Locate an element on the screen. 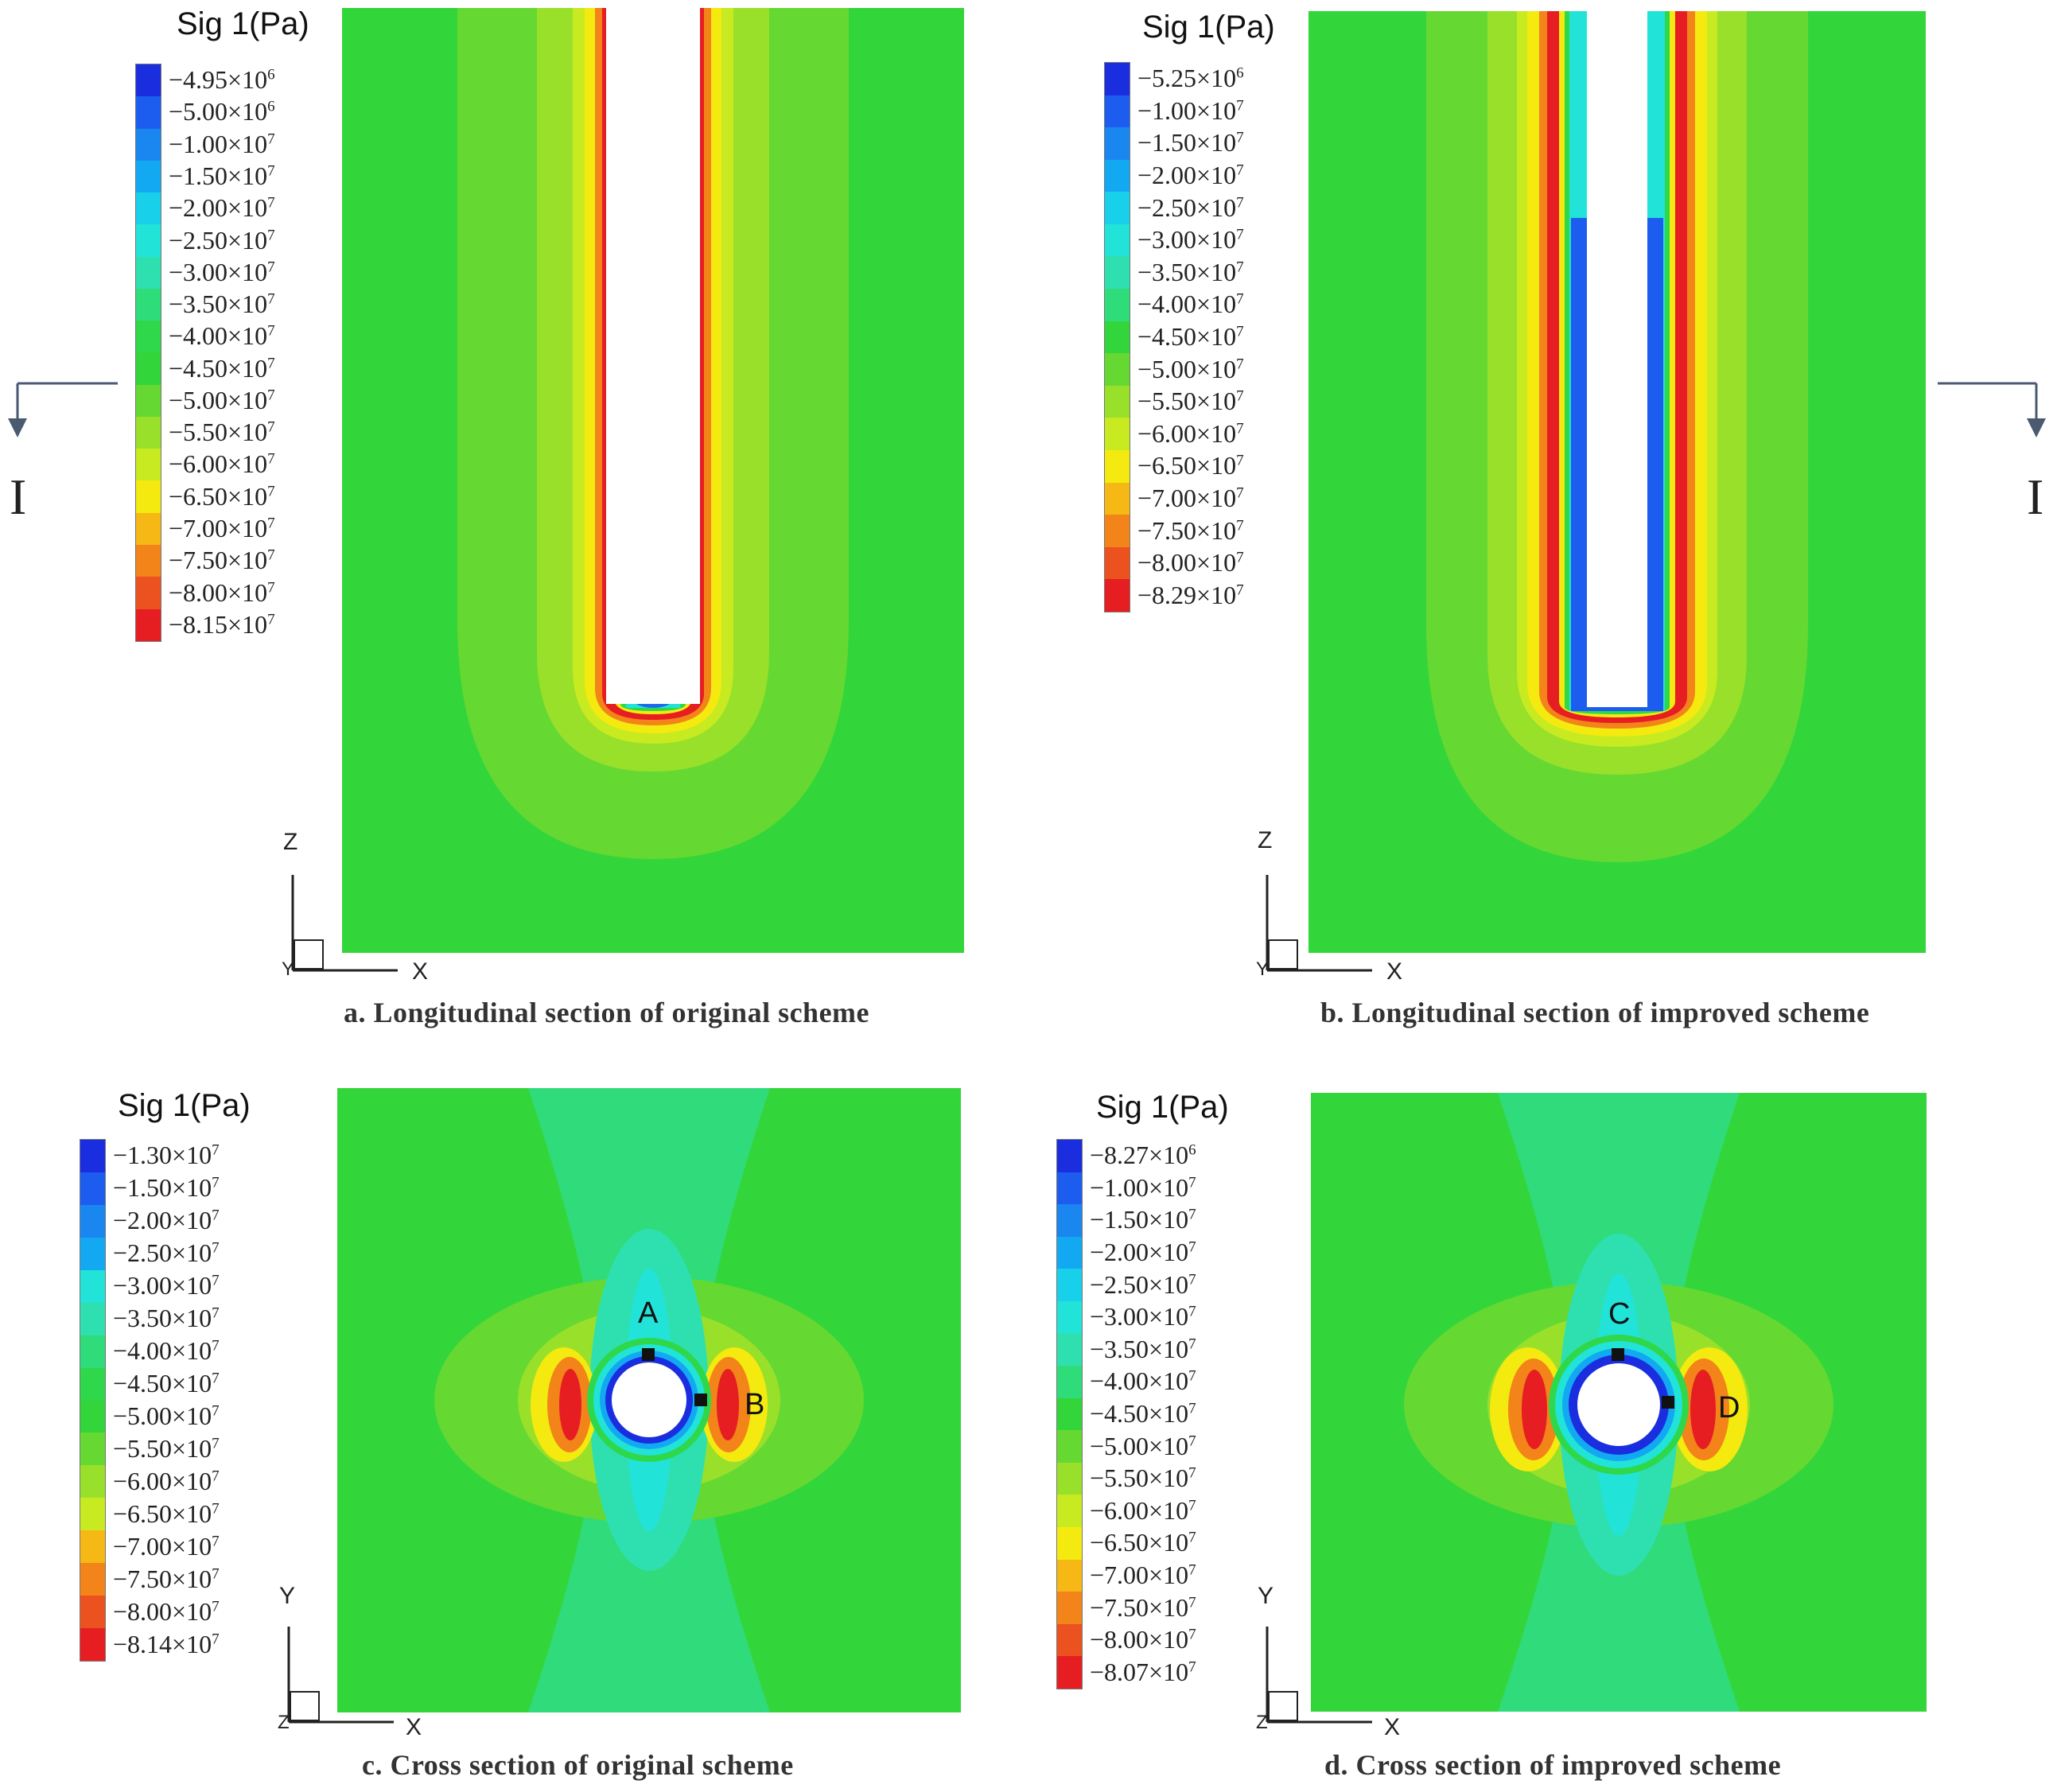  point-label-c: C is located at coordinates (1619, 1314).